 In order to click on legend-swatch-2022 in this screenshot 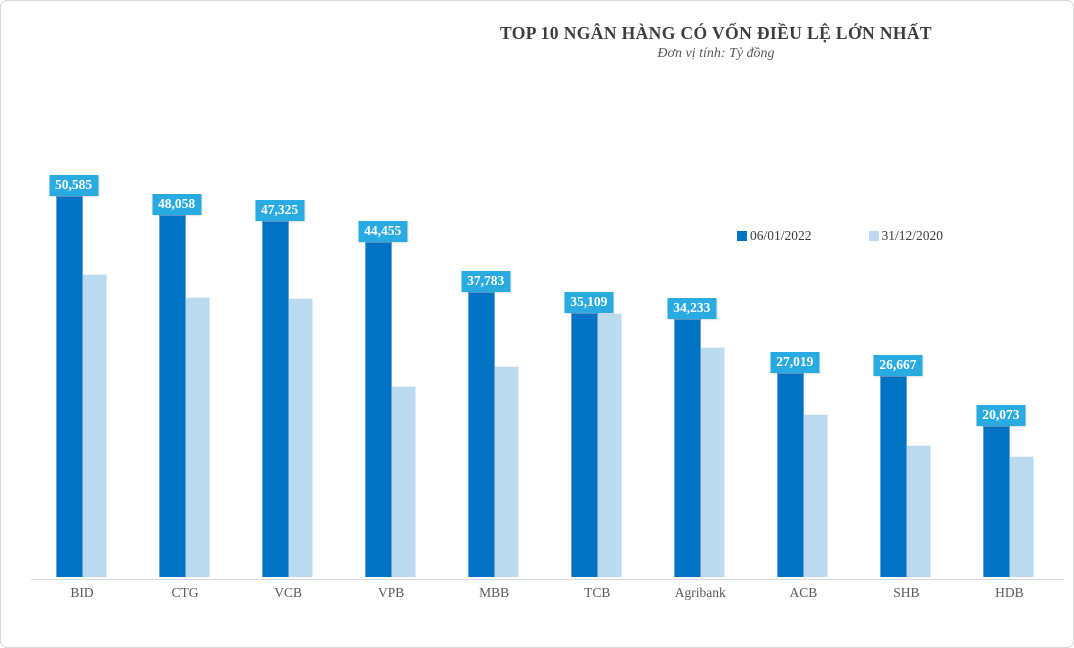, I will do `click(742, 236)`.